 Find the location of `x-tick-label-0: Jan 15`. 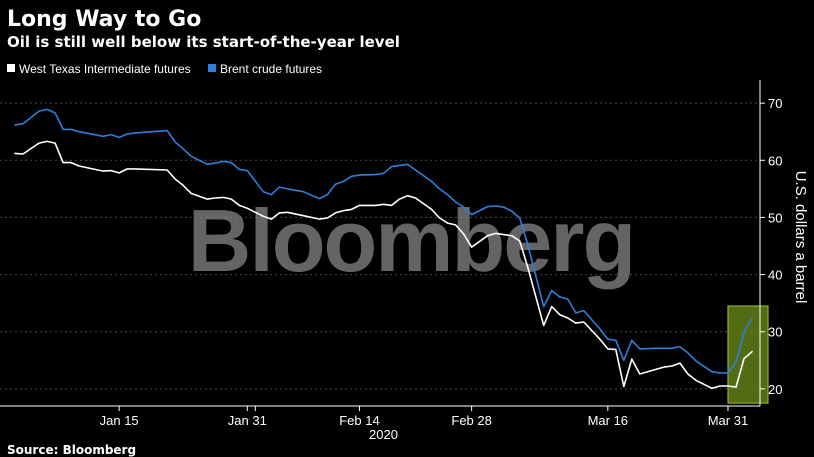

x-tick-label-0: Jan 15 is located at coordinates (119, 420).